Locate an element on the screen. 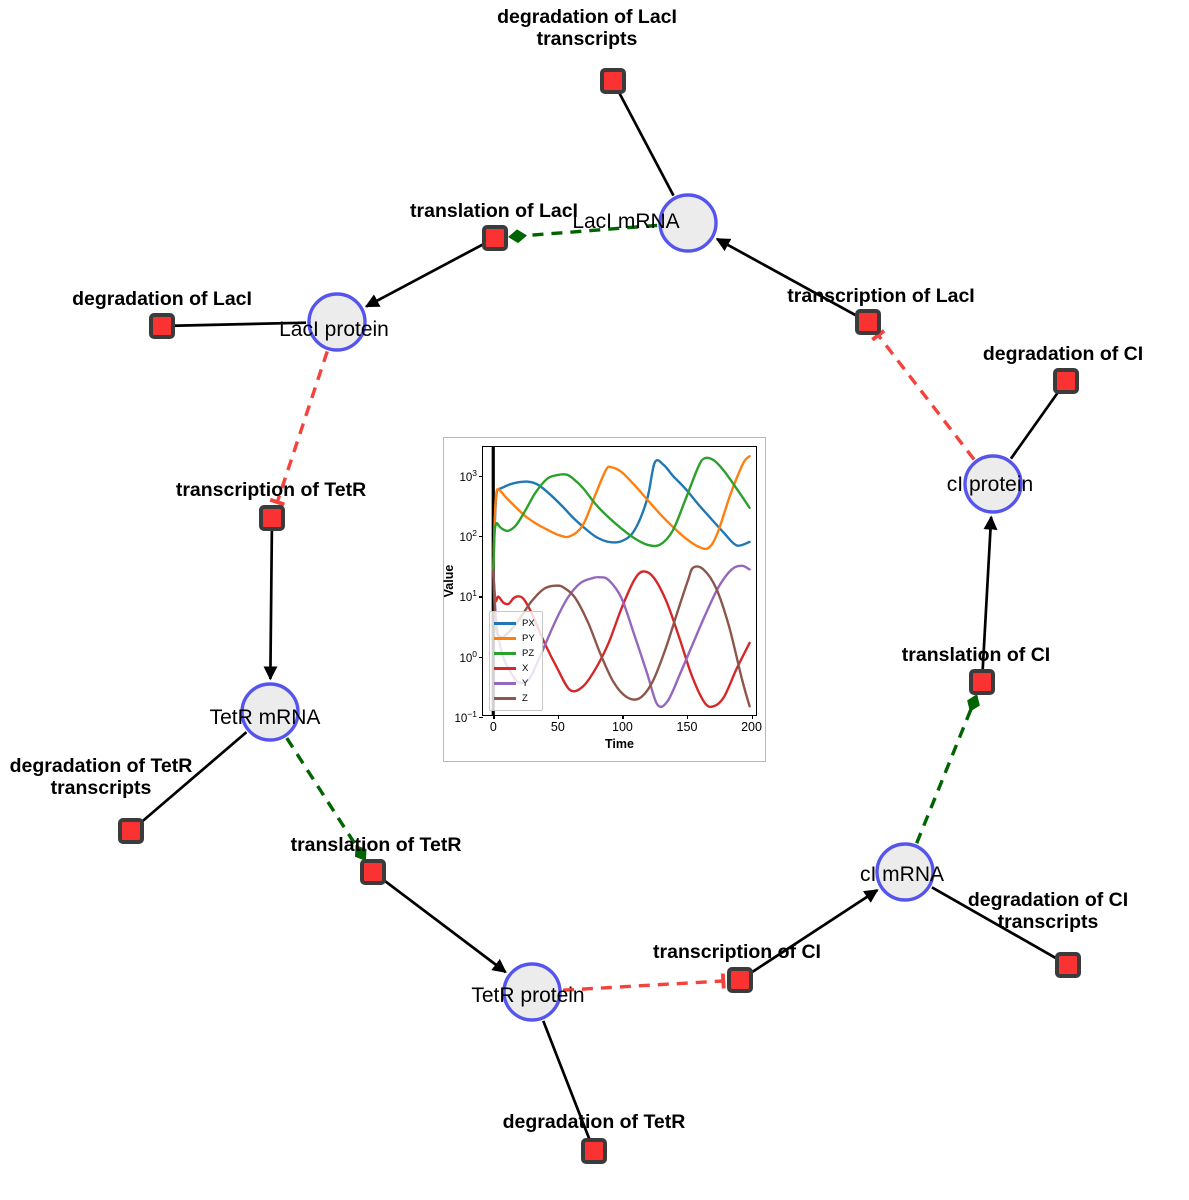 The width and height of the screenshot is (1189, 1200). legend-item-Y: Y is located at coordinates (514, 683).